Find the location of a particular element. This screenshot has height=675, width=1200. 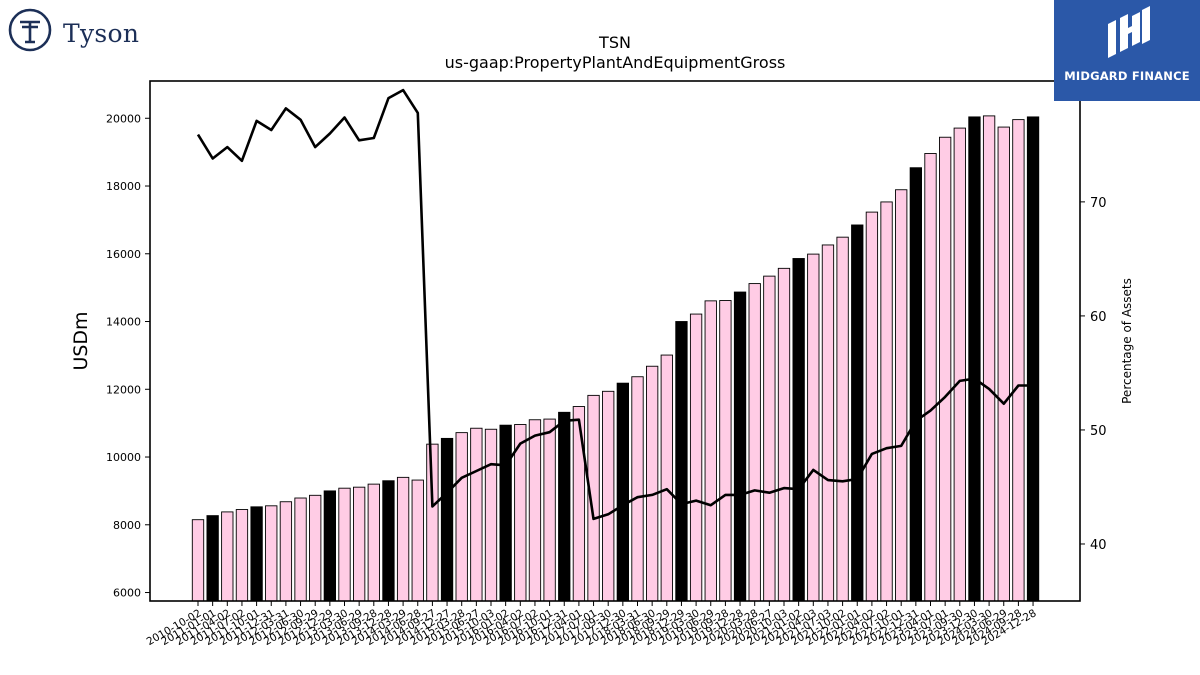

tyson-emblem-icon is located at coordinates (30, 30).